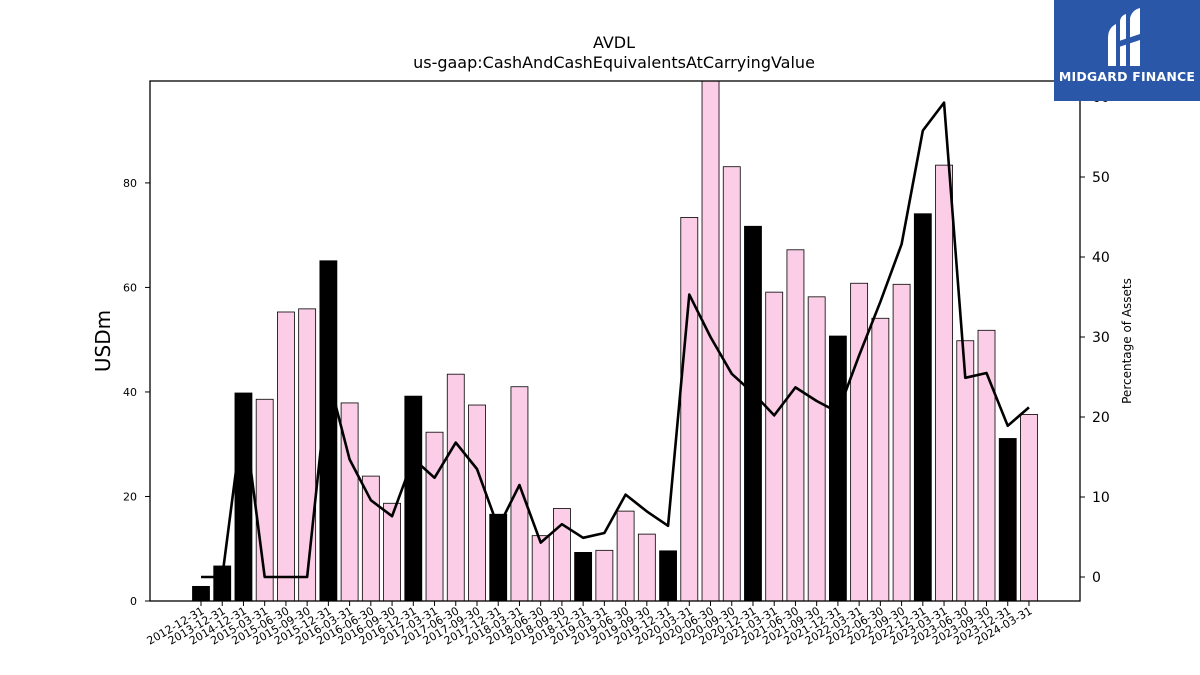 Image resolution: width=1200 pixels, height=675 pixels. I want to click on y2-tick-label: 20, so click(1101, 418).